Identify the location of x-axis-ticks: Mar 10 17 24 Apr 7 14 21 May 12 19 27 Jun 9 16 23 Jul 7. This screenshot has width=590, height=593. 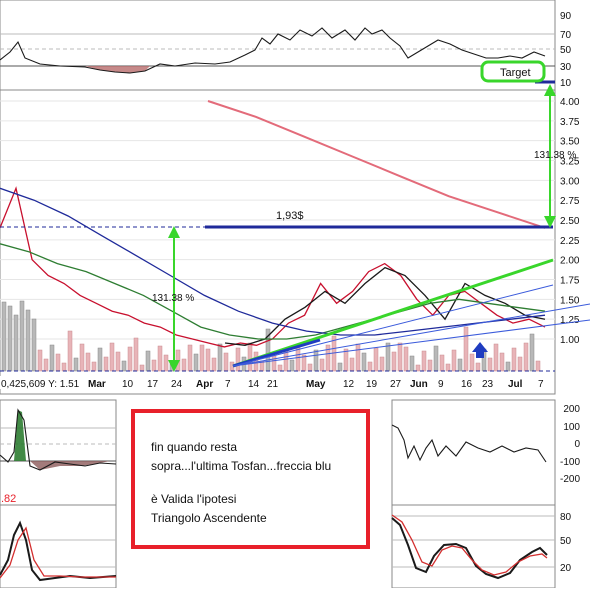
(316, 384).